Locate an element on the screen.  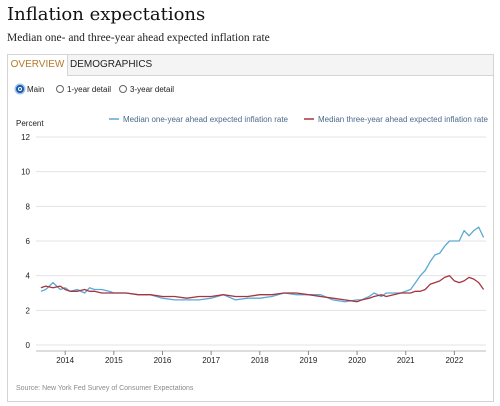
x-tick-label: 2017 is located at coordinates (211, 360).